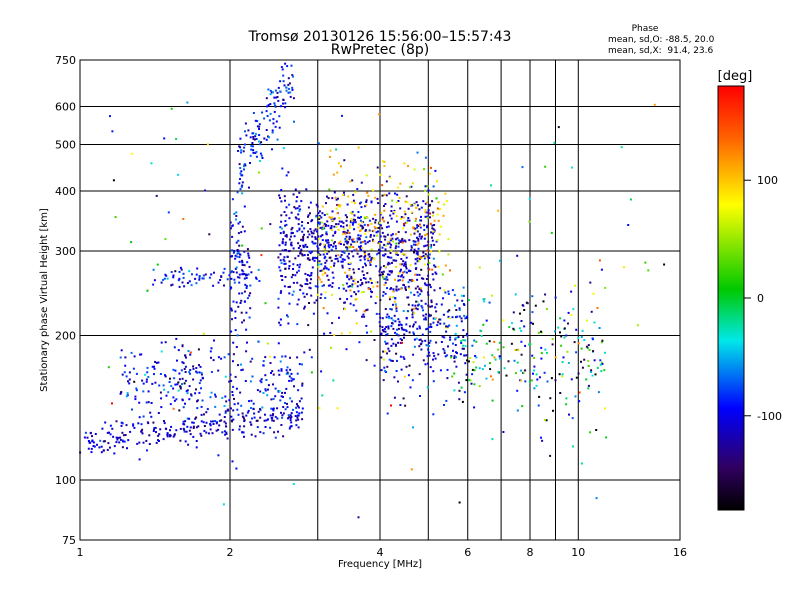 The image size is (800, 600). What do you see at coordinates (382, 552) in the screenshot?
I see `x-tick-labels: 1 2 4 6 8 10 16` at bounding box center [382, 552].